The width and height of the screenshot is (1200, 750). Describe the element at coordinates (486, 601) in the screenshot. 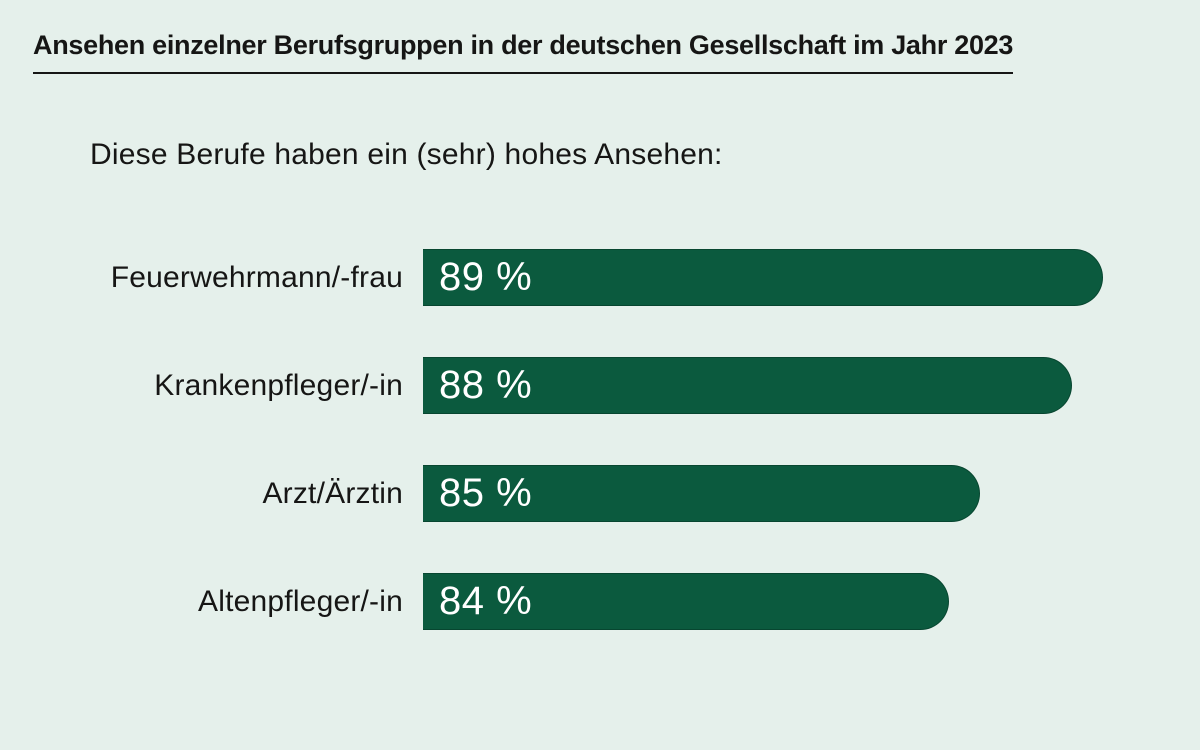

I see `bar-value-label: 84 %` at that location.